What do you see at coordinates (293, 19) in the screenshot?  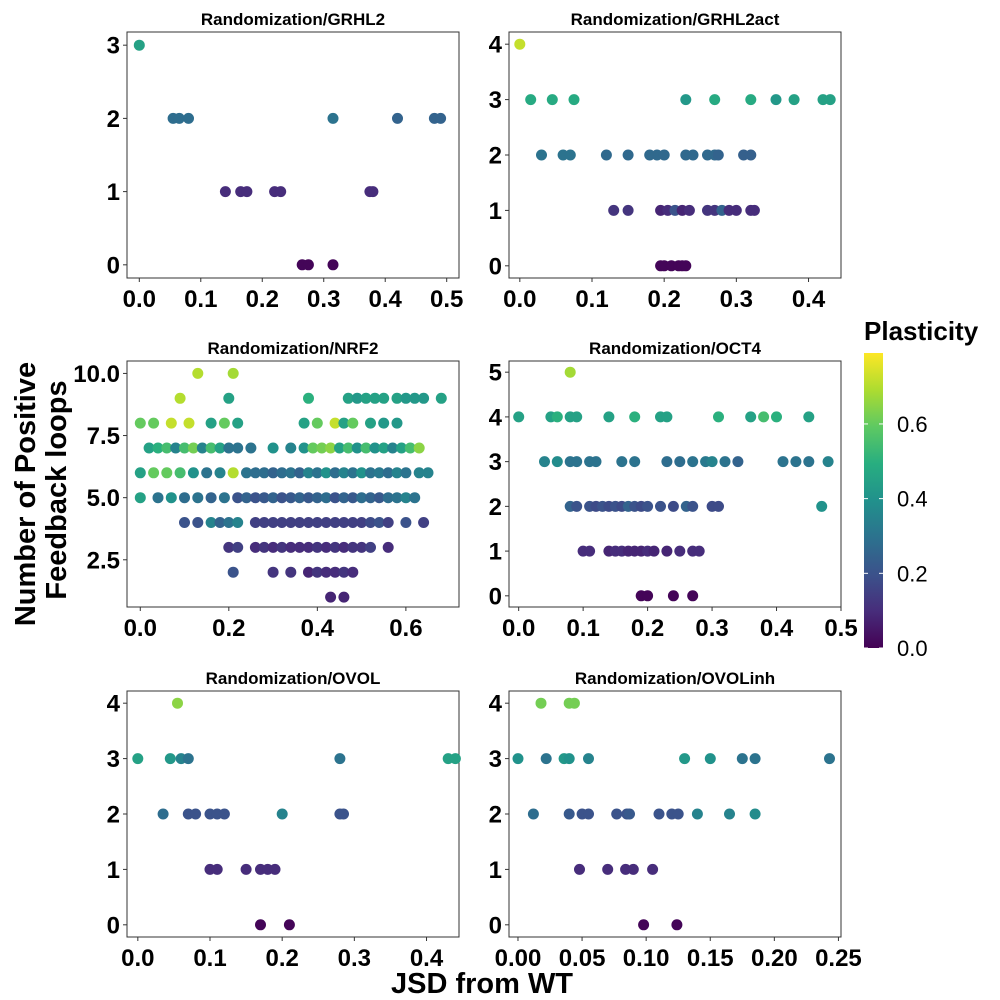 I see `panel-title: Randomization/GRHL2` at bounding box center [293, 19].